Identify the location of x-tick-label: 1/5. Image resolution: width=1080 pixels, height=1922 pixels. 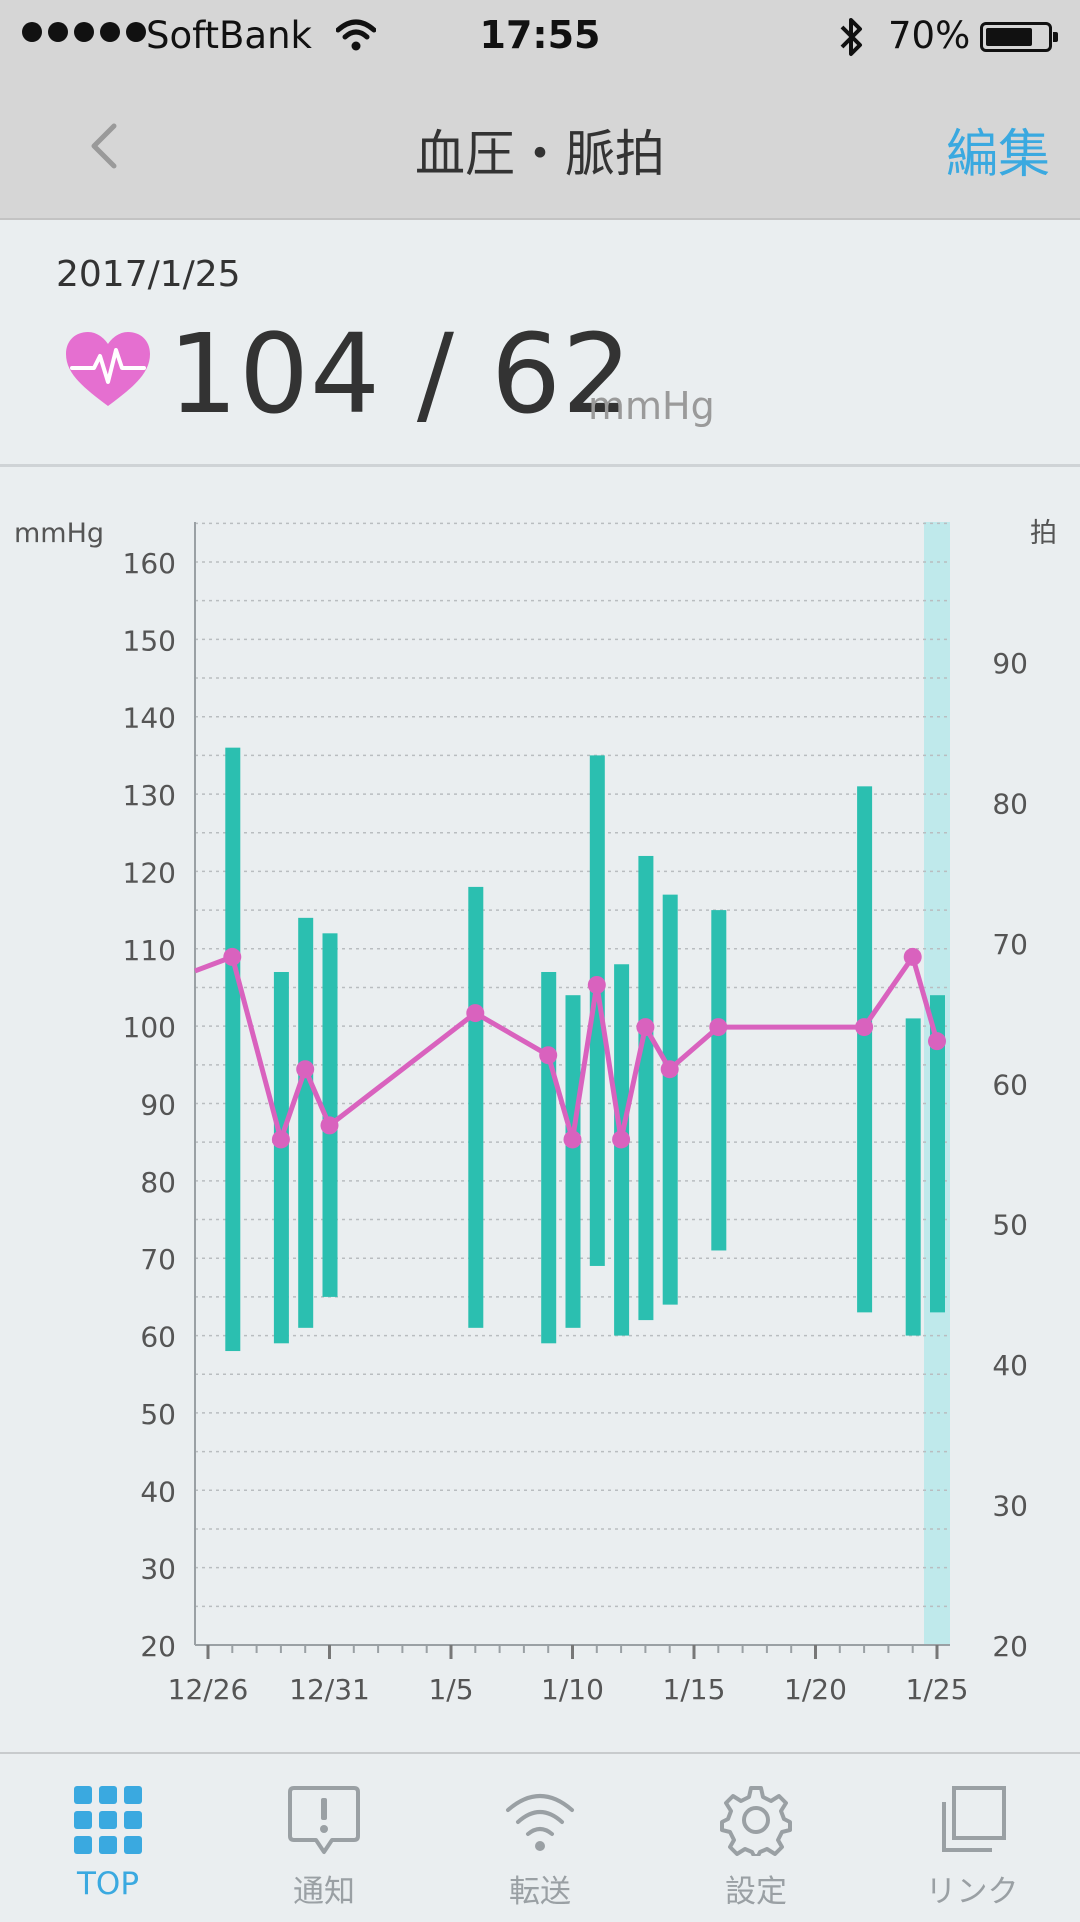
(450, 1689).